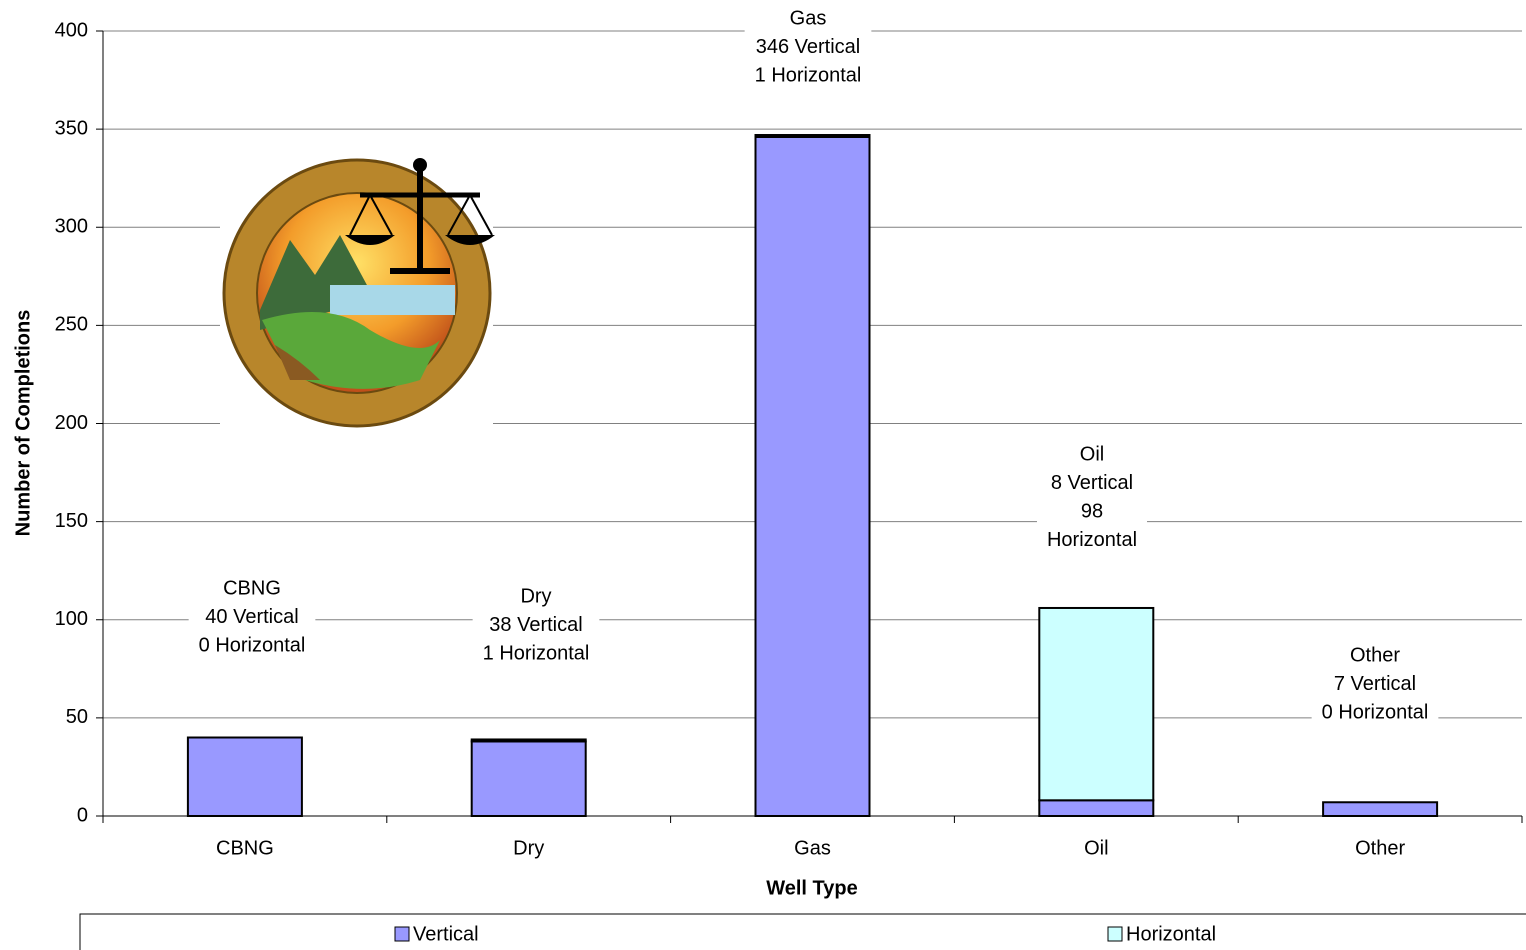 Image resolution: width=1526 pixels, height=950 pixels. What do you see at coordinates (252, 588) in the screenshot?
I see `annotation: CBNG` at bounding box center [252, 588].